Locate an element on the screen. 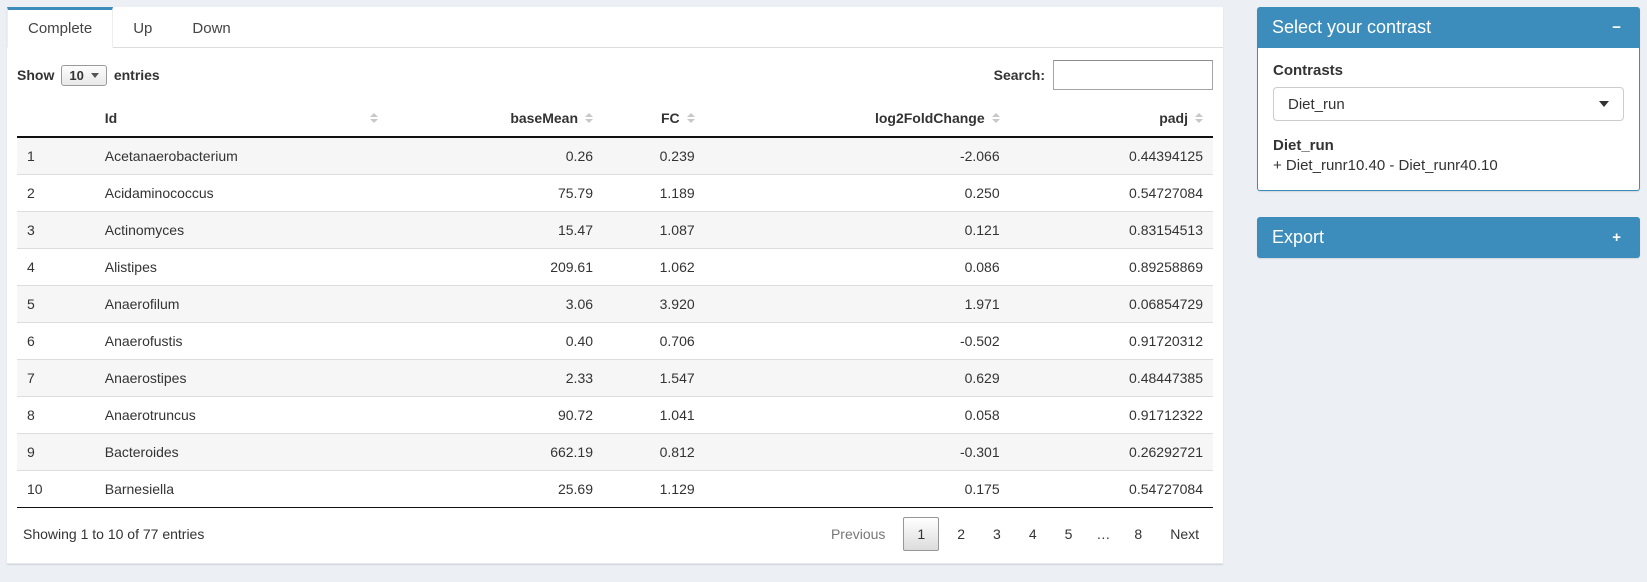  cell-padj: 0.89258869 is located at coordinates (1111, 267).